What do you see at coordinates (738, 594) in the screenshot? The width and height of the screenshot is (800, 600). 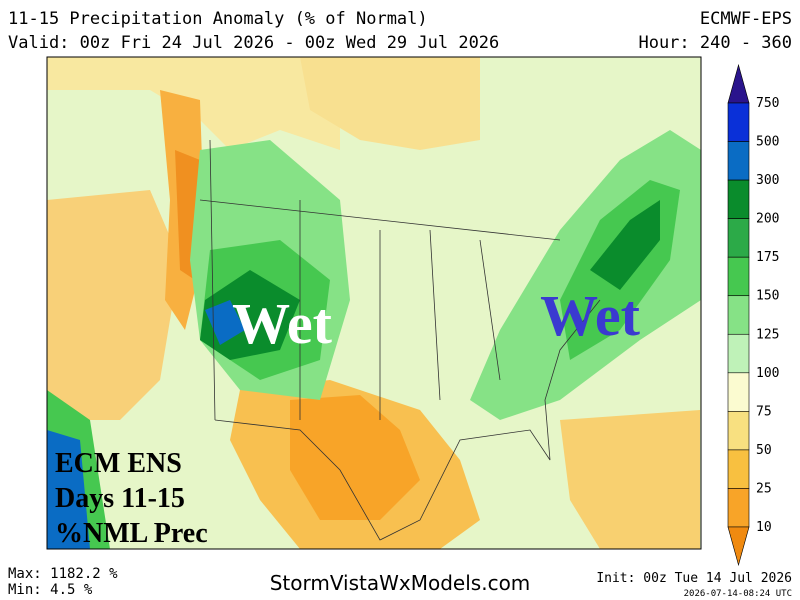 I see `timestamp: 2026-07-14-08:24 UTC` at bounding box center [738, 594].